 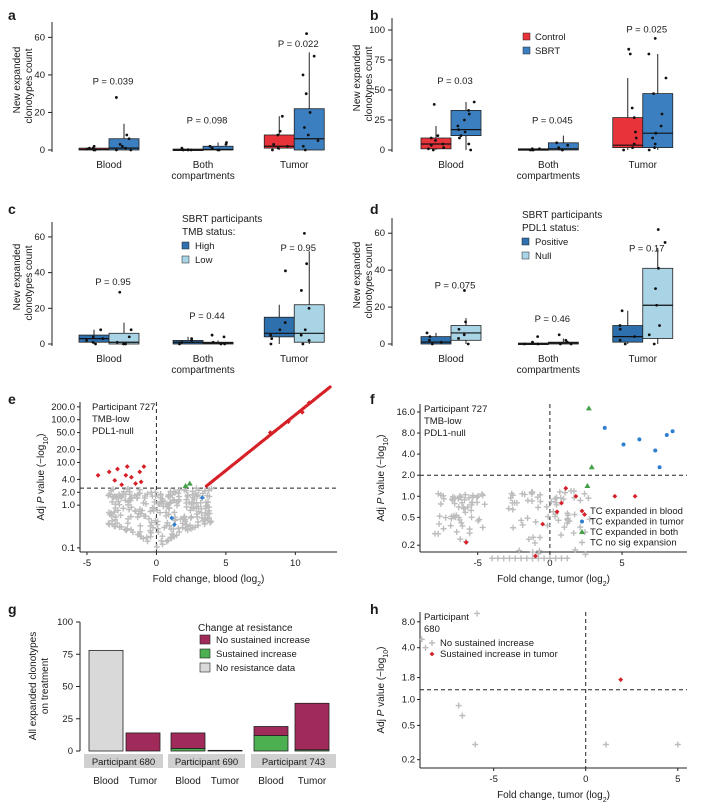 What do you see at coordinates (369, 280) in the screenshot?
I see `y-axis-label: clonotypes count` at bounding box center [369, 280].